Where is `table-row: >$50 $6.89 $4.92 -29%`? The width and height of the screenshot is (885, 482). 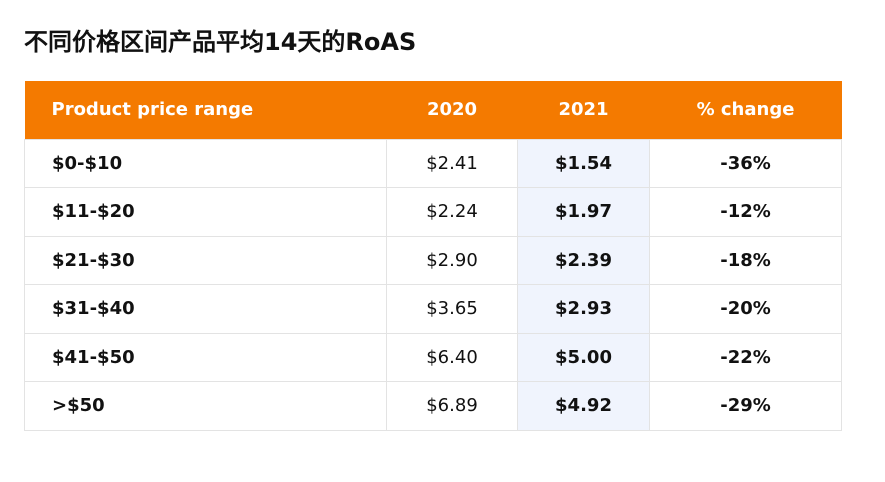
table-row: >$50 $6.89 $4.92 -29% is located at coordinates (433, 406).